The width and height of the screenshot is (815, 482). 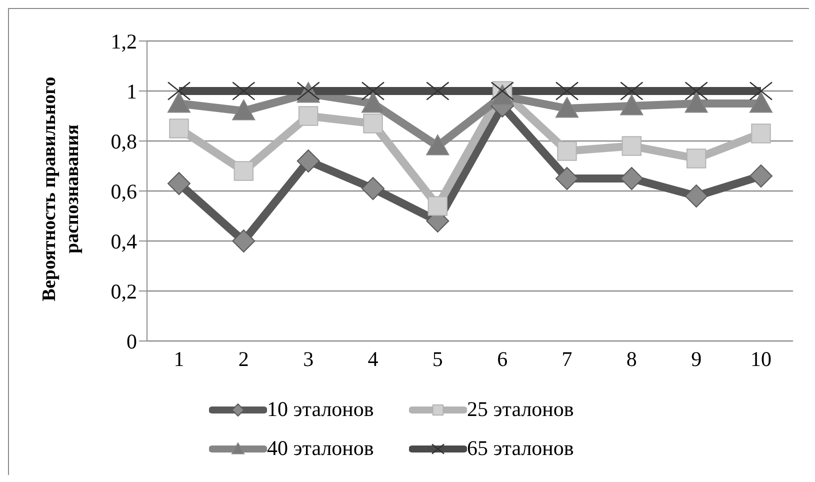 I want to click on y-axis-title: Вероятность правильного распознавания, so click(x=61, y=189).